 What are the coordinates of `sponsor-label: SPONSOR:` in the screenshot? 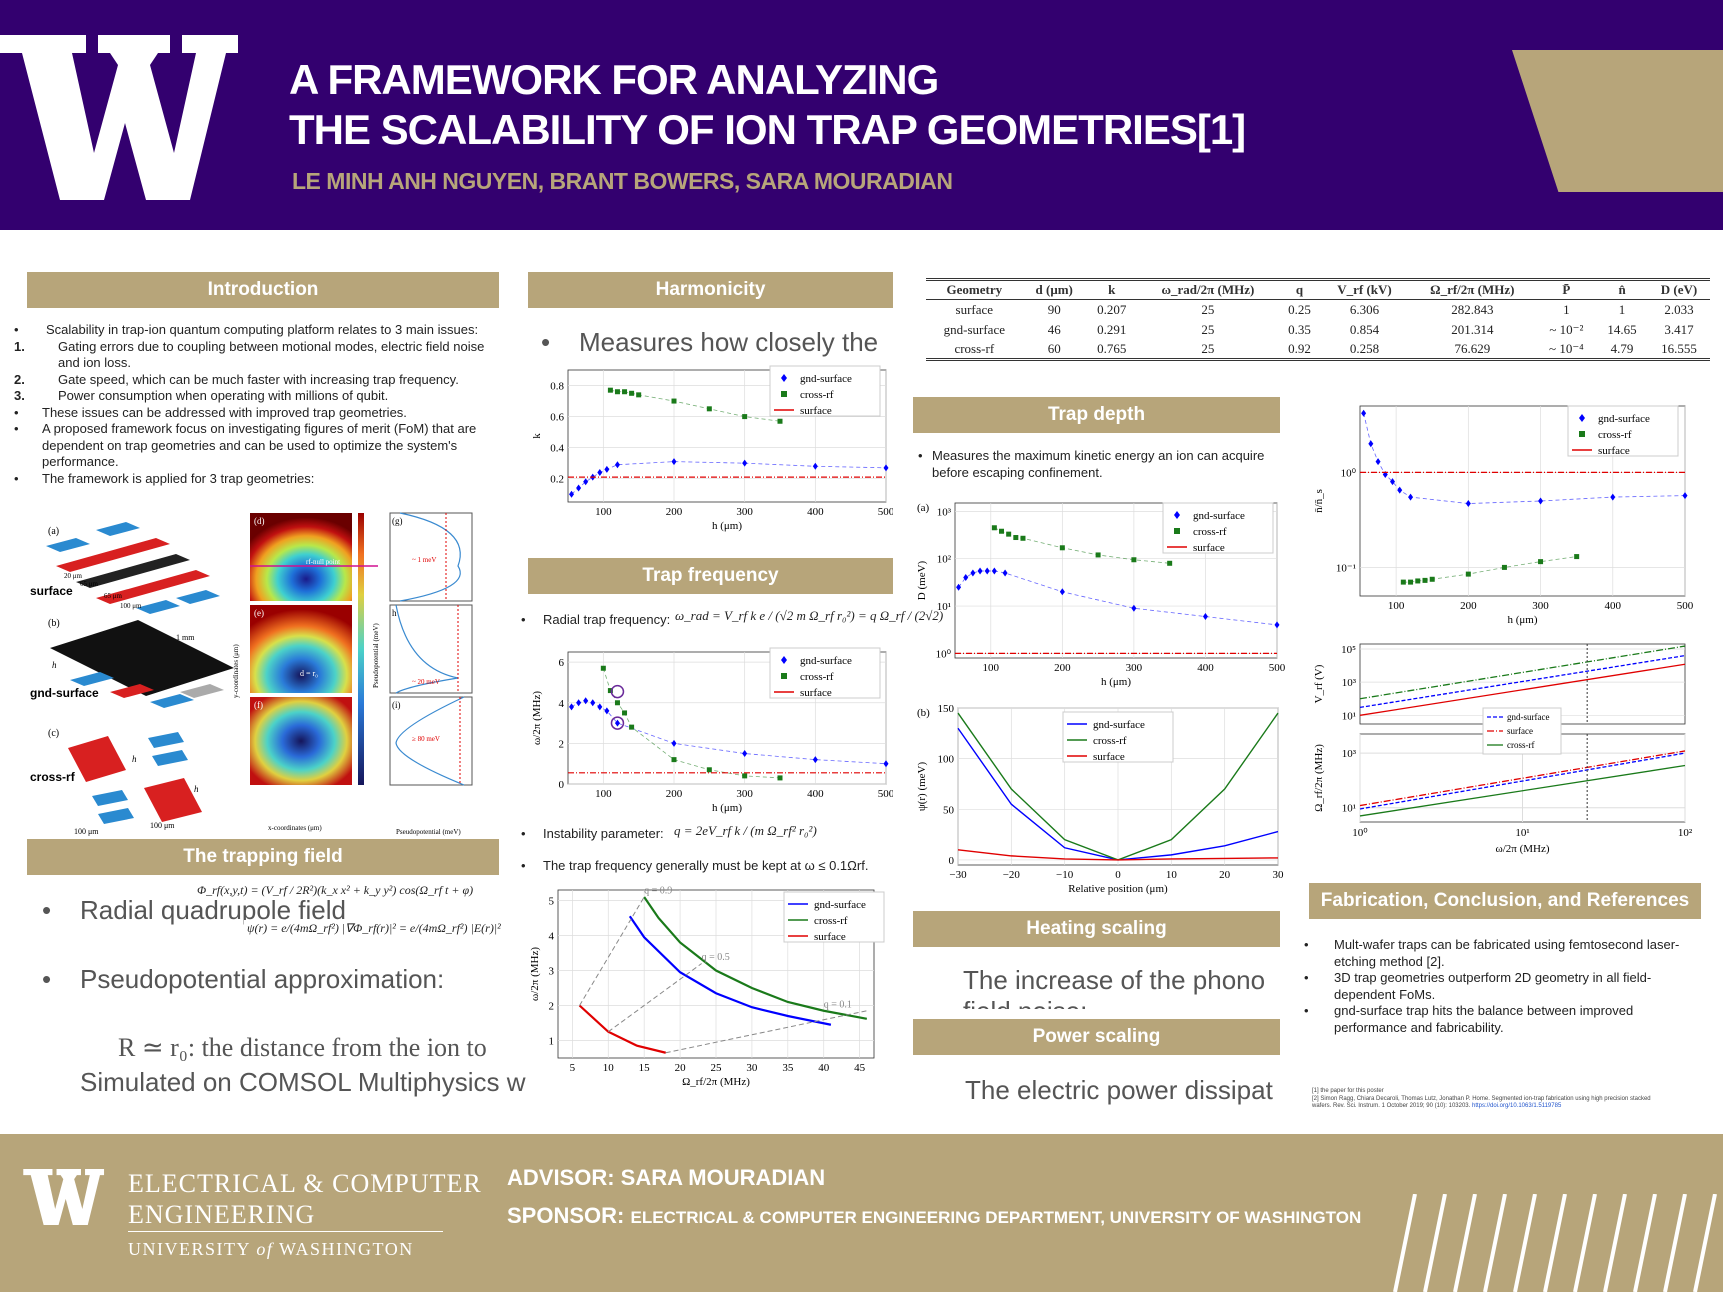 It's located at (566, 1215).